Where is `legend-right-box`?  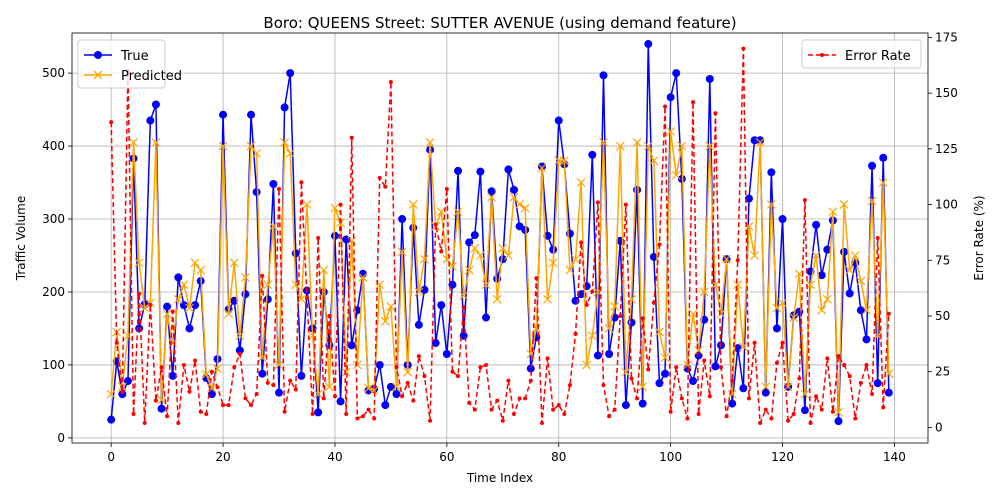 legend-right-box is located at coordinates (861, 54).